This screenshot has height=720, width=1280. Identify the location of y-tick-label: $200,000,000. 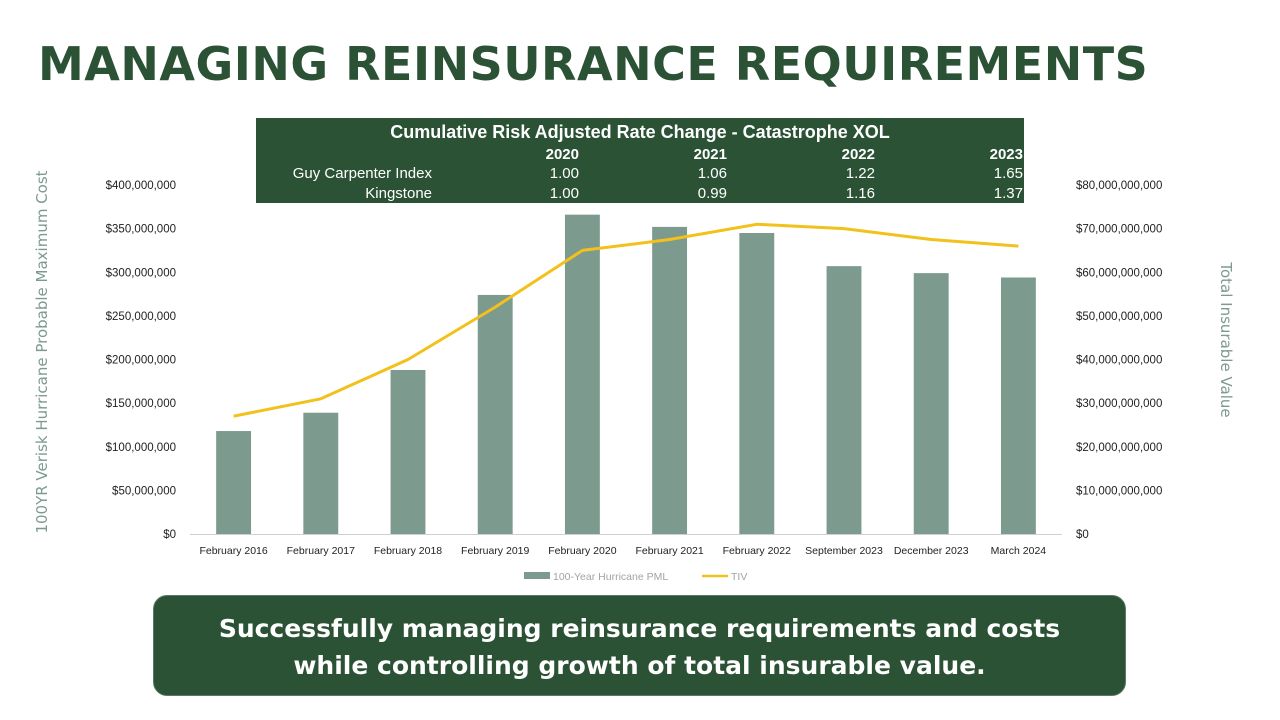
(141, 361).